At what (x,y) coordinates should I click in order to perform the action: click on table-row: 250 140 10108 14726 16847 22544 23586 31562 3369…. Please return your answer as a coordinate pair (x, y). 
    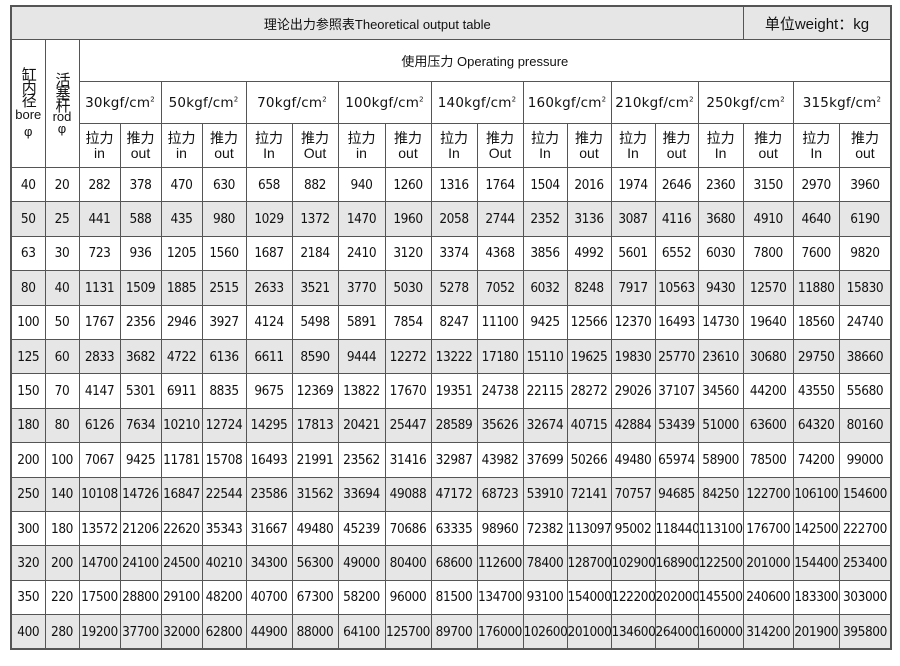
    Looking at the image, I should click on (451, 494).